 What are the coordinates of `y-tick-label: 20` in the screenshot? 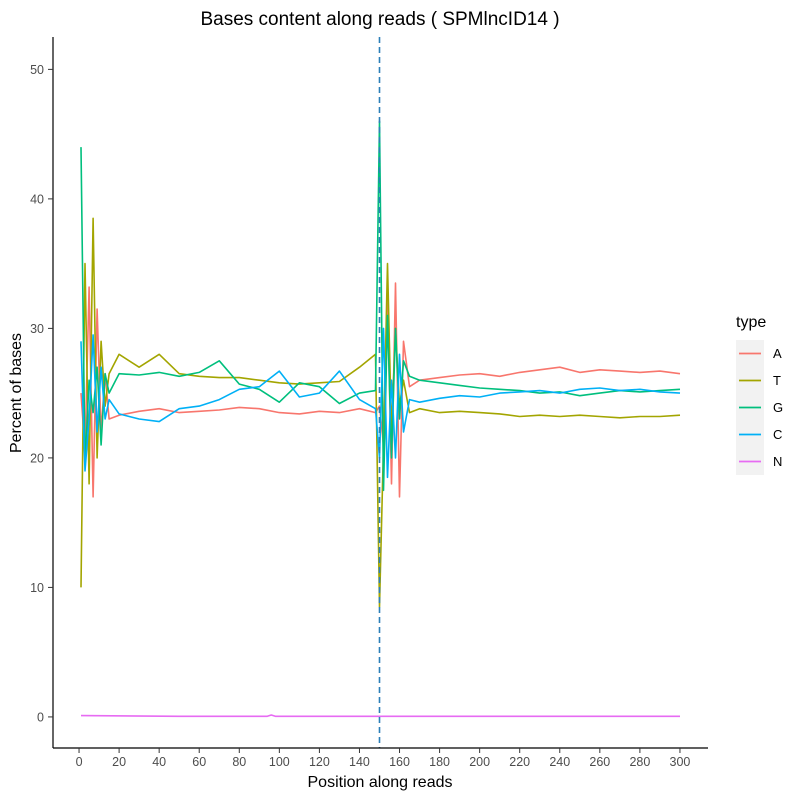 It's located at (37, 458).